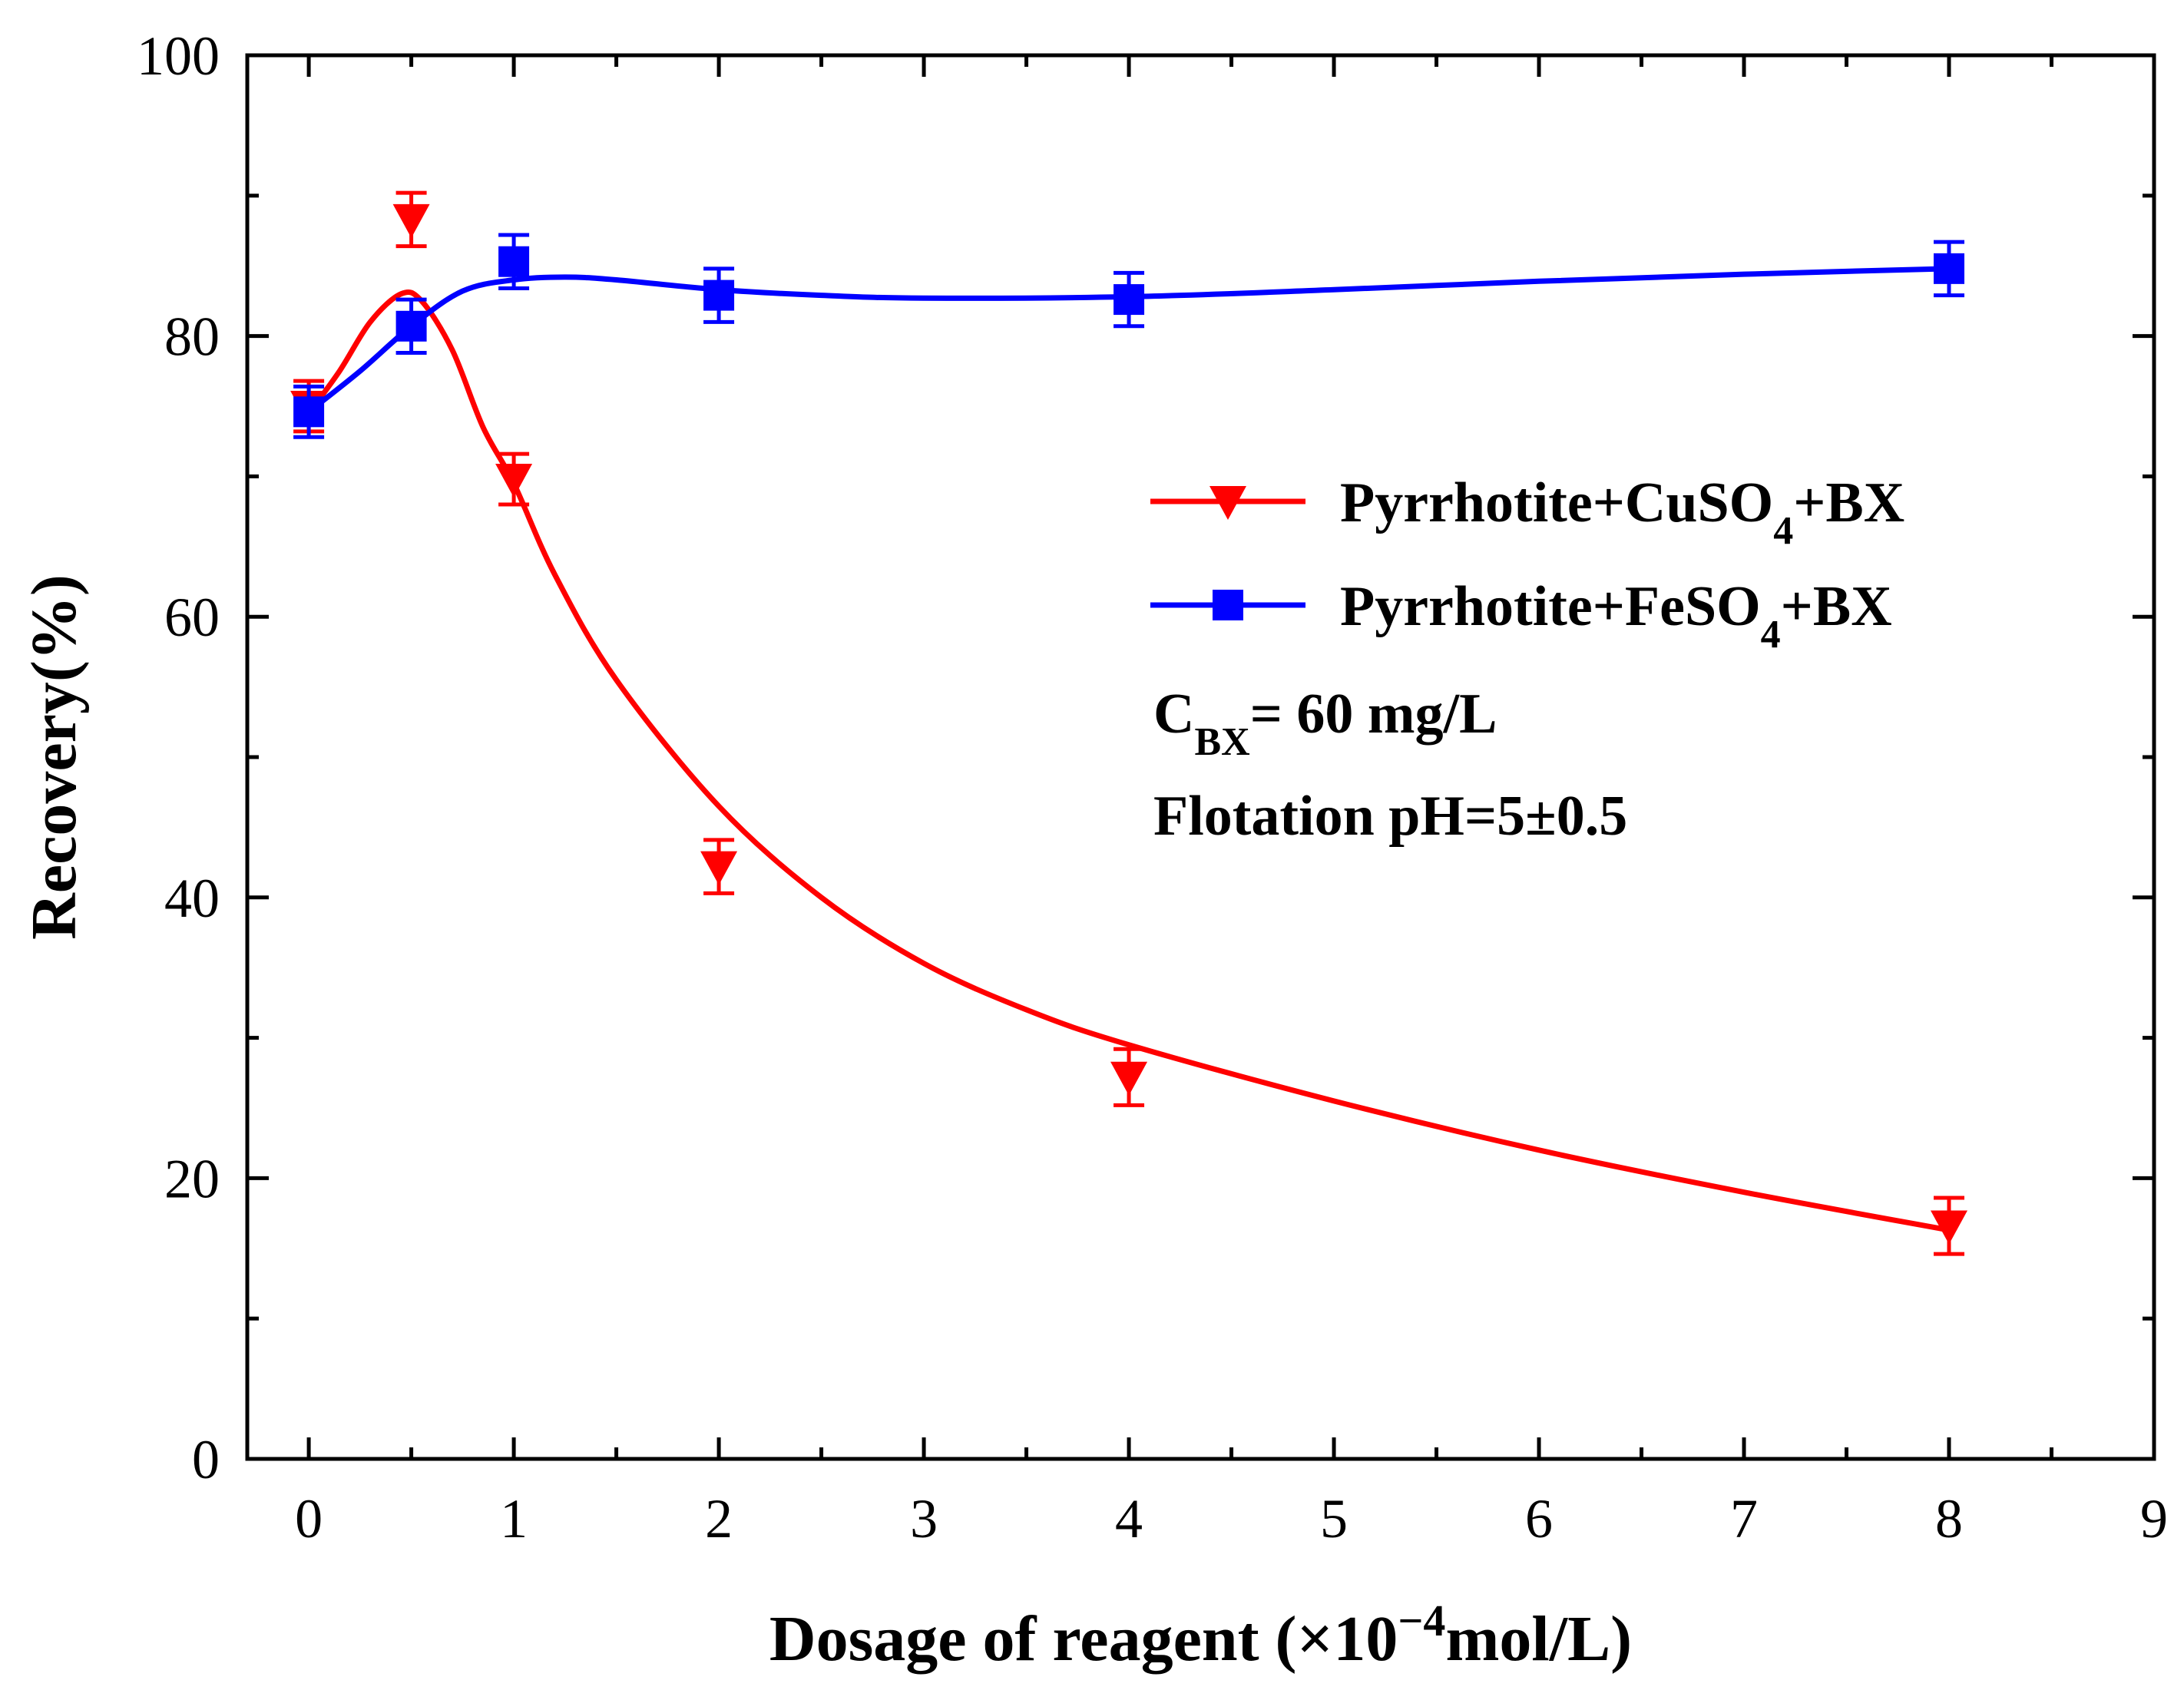  I want to click on x-tick-label: 1, so click(514, 1519).